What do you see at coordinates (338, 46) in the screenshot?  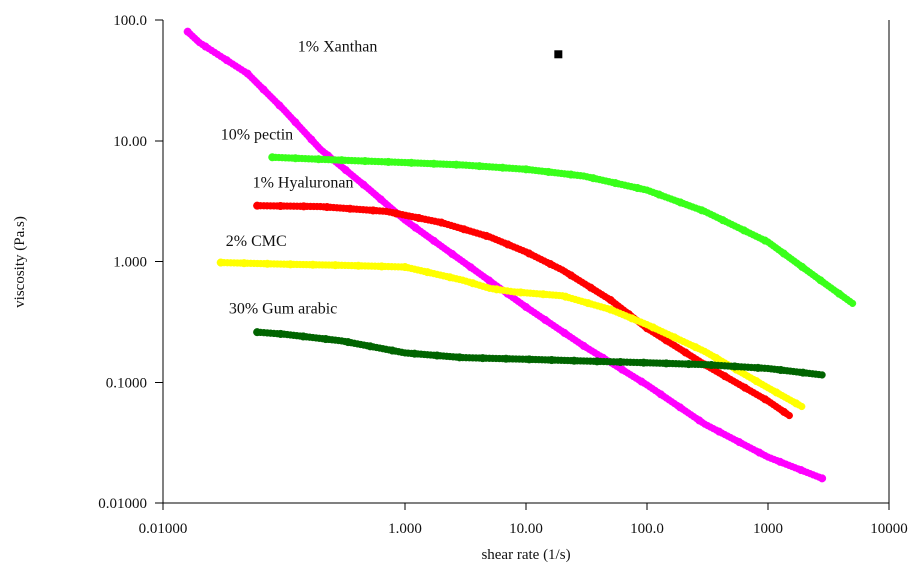 I see `series-label-1-xanthan: 1% Xanthan` at bounding box center [338, 46].